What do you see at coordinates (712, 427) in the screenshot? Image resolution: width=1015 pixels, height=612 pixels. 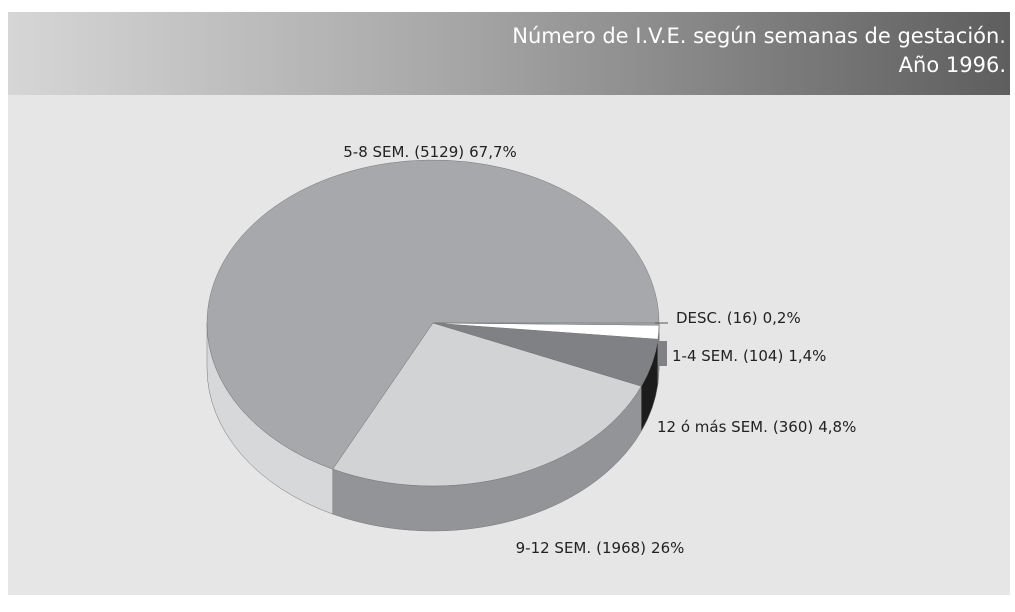 I see `slice-label-part: 12 ó más SEM.` at bounding box center [712, 427].